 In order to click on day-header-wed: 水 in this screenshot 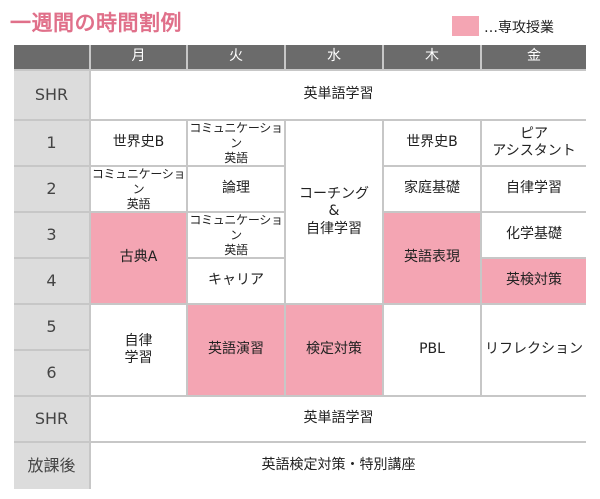, I will do `click(334, 57)`.